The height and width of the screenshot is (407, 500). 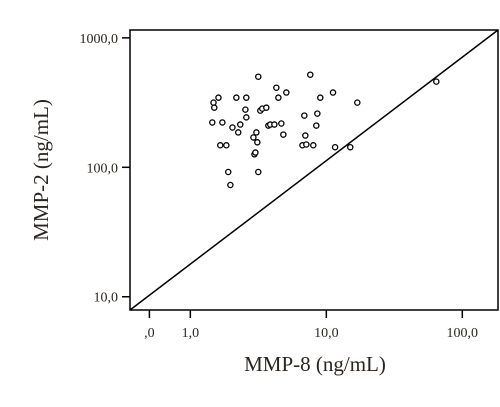 I want to click on y-axis-title: MMP-2 (ng/mL), so click(x=41, y=170).